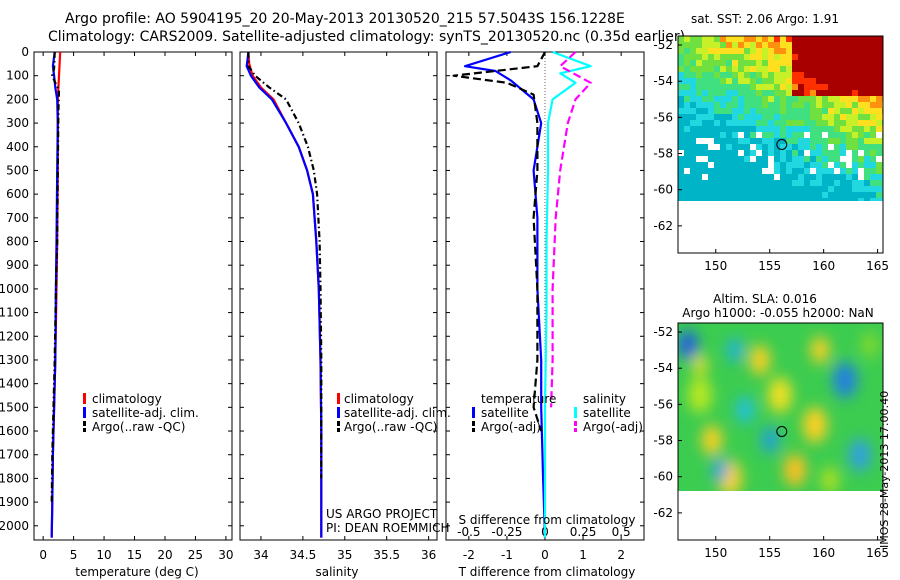 The image size is (900, 580). Describe the element at coordinates (145, 413) in the screenshot. I see `legend-label-satellite: satellite-adj. clim.` at that location.